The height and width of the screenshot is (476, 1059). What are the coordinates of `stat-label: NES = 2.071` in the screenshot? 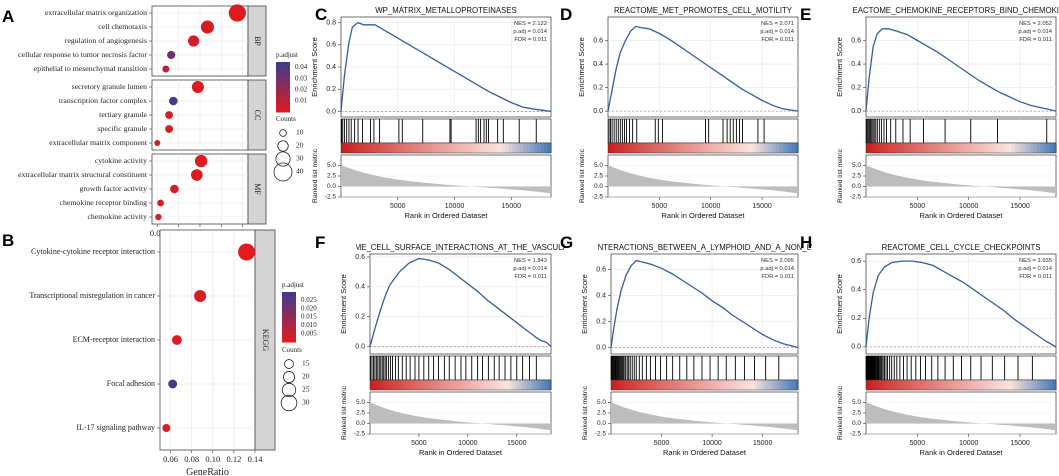 It's located at (777, 24).